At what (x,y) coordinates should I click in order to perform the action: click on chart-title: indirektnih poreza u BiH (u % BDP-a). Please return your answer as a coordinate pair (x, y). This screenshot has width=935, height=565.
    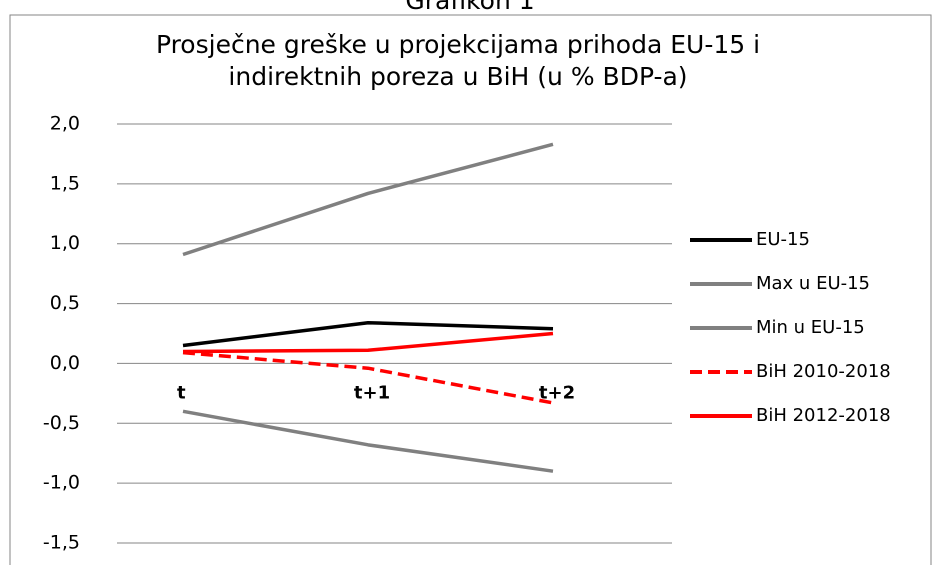
    Looking at the image, I should click on (457, 76).